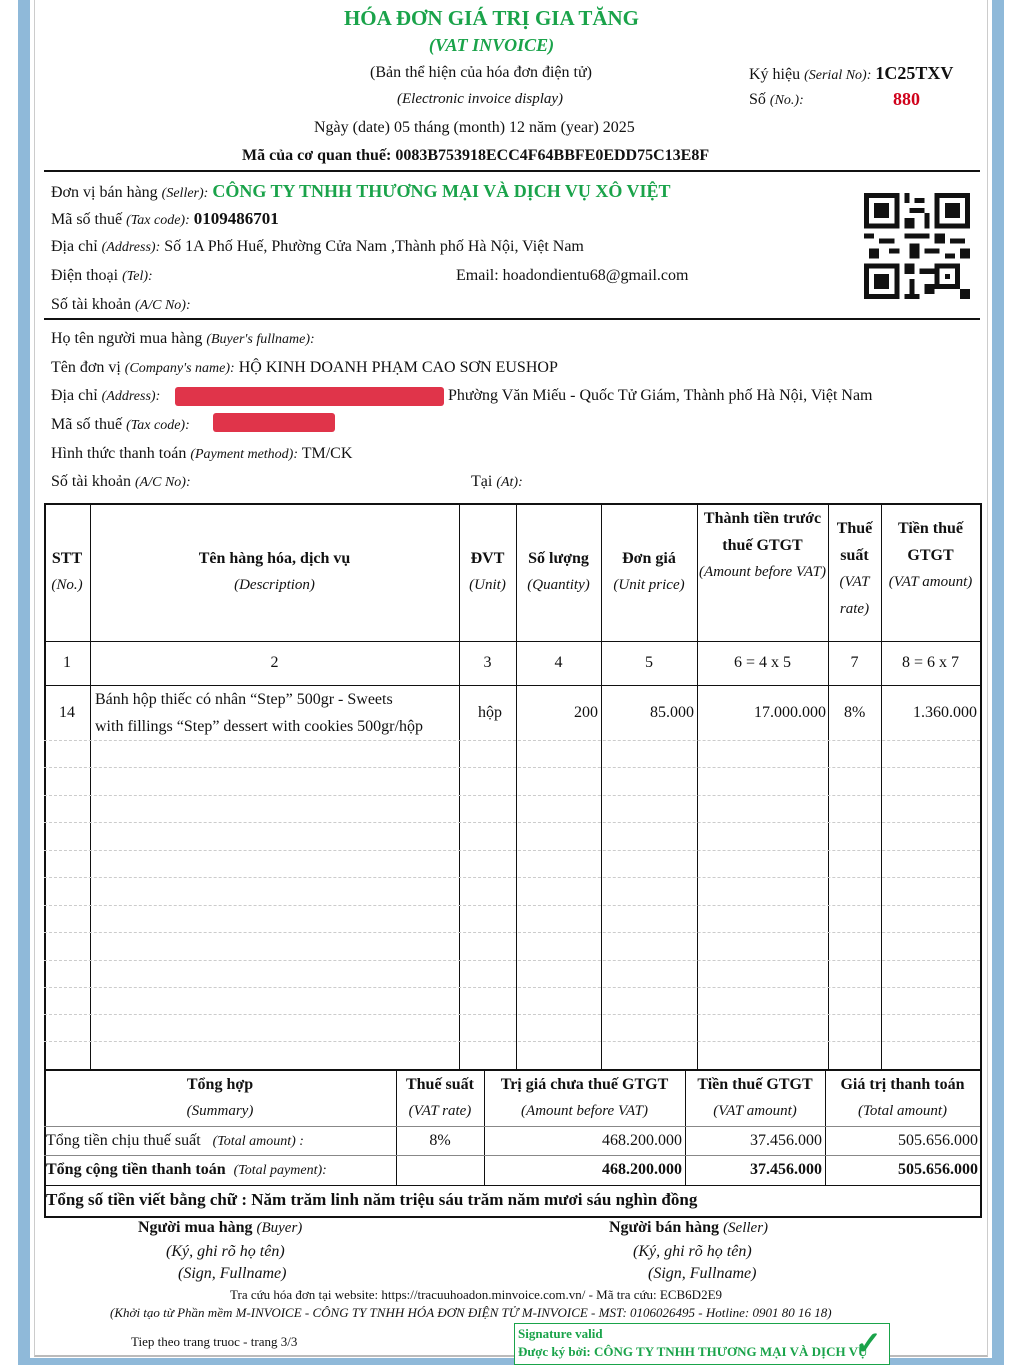  What do you see at coordinates (642, 1140) in the screenshot?
I see `summary-row1-before: 468.200.000` at bounding box center [642, 1140].